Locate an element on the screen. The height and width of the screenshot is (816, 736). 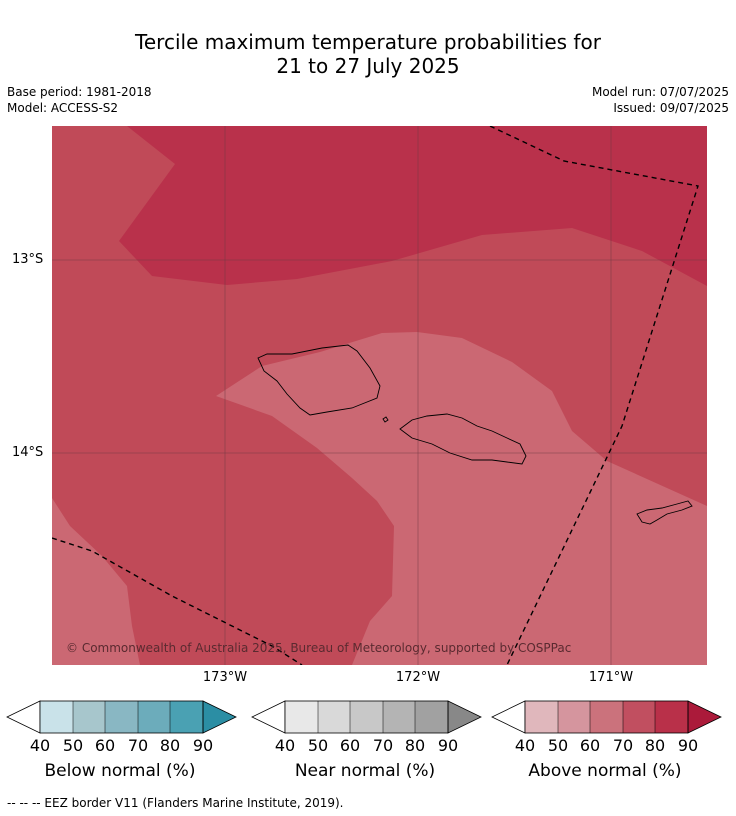
colorbar-above is located at coordinates (606, 717).